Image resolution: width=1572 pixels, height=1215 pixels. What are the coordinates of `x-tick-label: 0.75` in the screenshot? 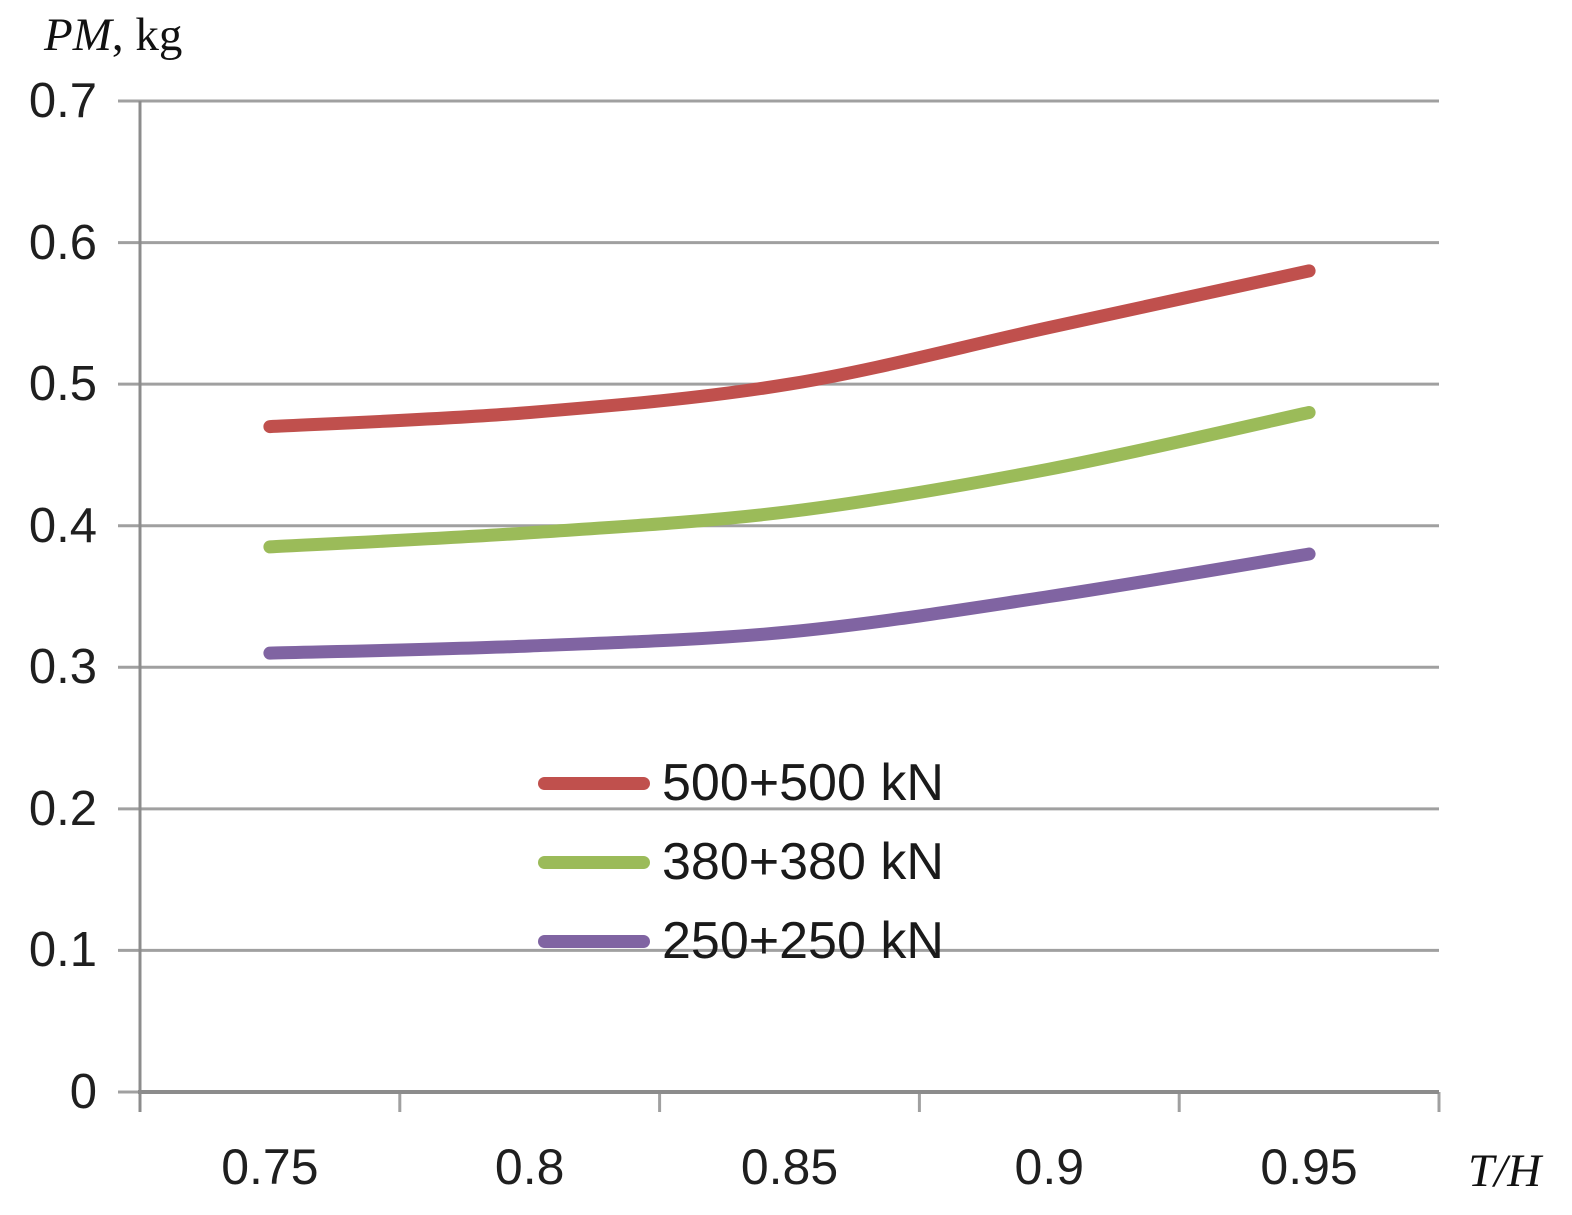 It's located at (270, 1167).